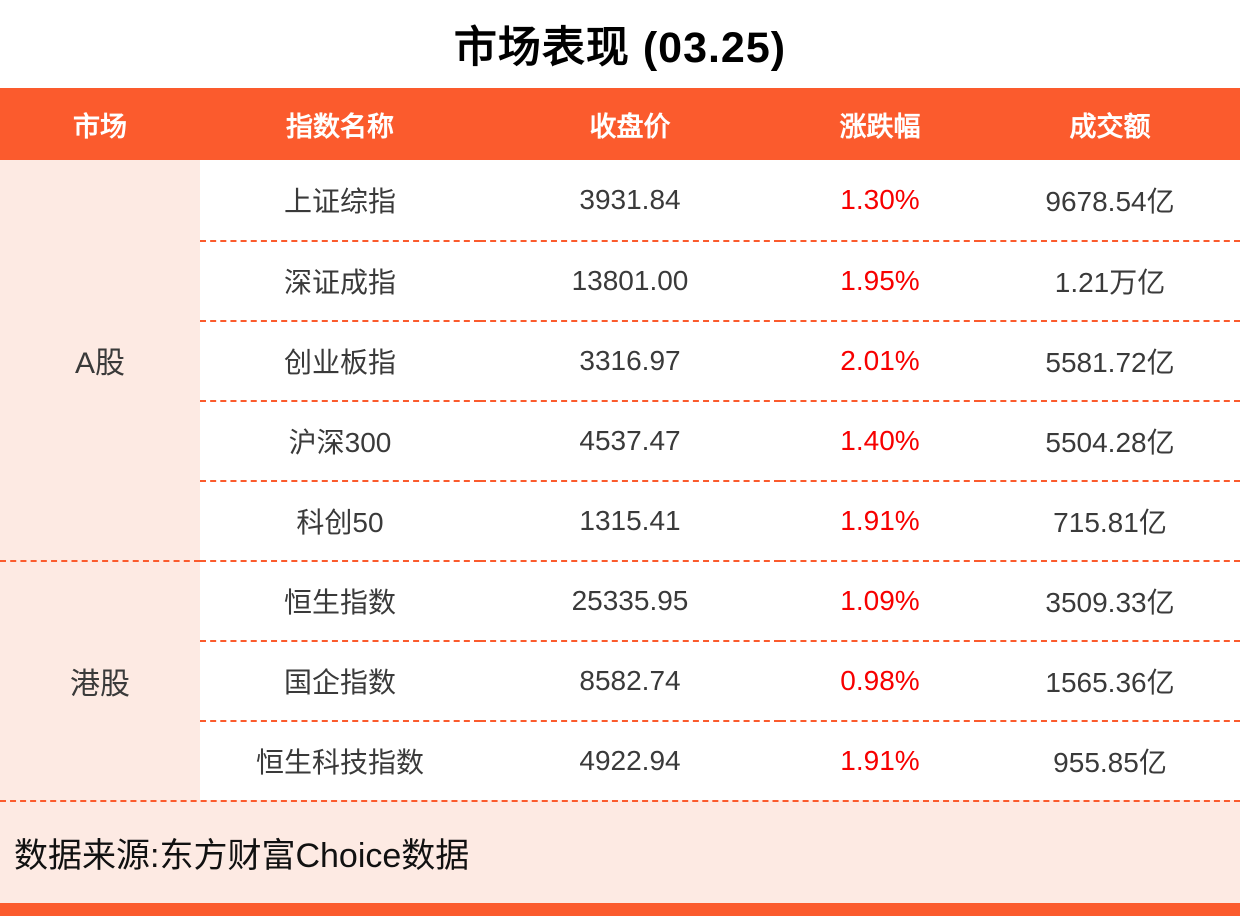 Image resolution: width=1240 pixels, height=918 pixels. Describe the element at coordinates (630, 280) in the screenshot. I see `close-price: 13801.00` at that location.